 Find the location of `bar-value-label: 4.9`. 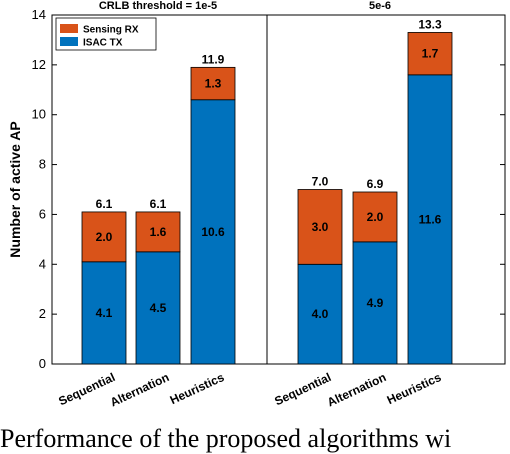

bar-value-label: 4.9 is located at coordinates (375, 303).